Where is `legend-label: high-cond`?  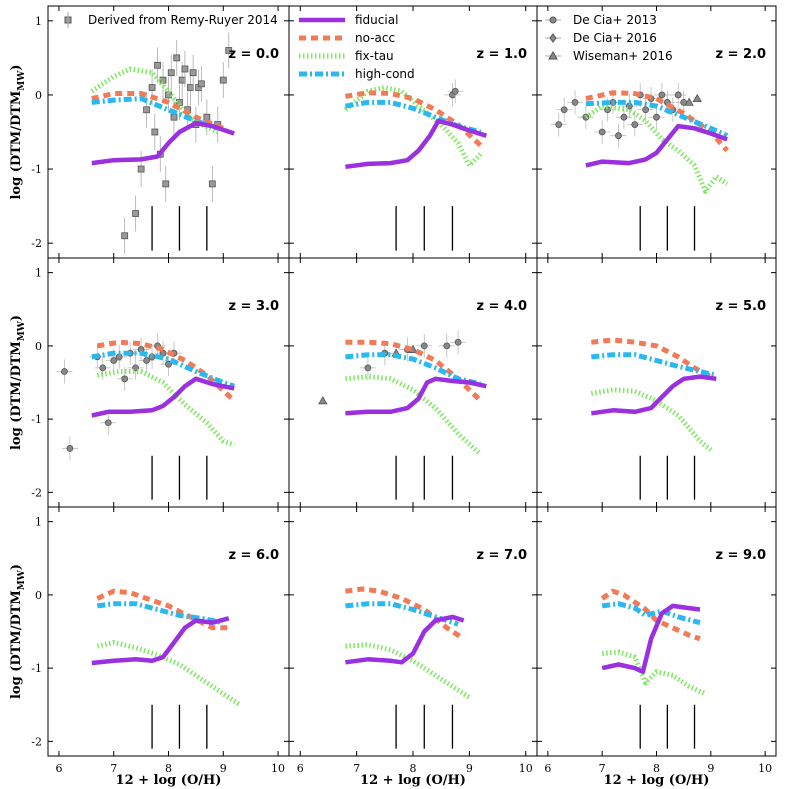 legend-label: high-cond is located at coordinates (385, 74).